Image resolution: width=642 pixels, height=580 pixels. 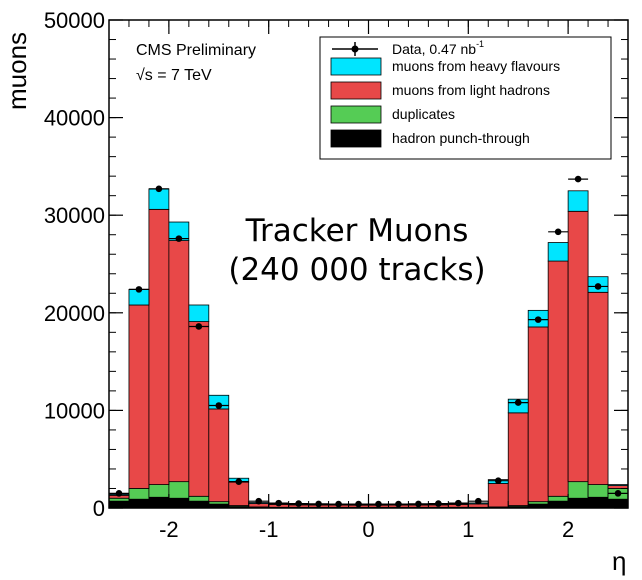 I want to click on x-tick-label: 1, so click(x=468, y=529).